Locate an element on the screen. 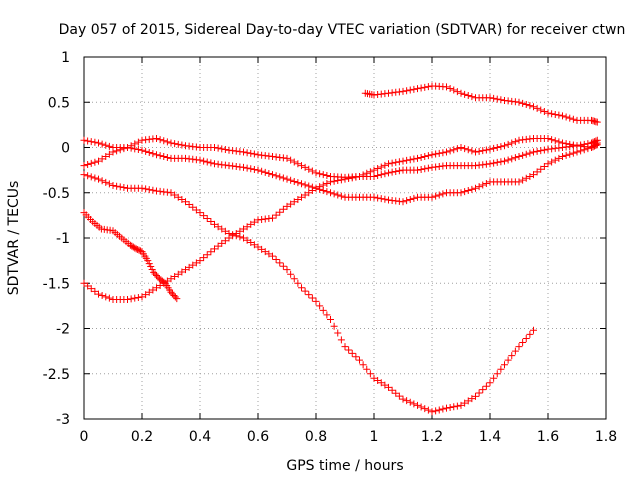  y-tick-label: -0.5 is located at coordinates (56, 194).